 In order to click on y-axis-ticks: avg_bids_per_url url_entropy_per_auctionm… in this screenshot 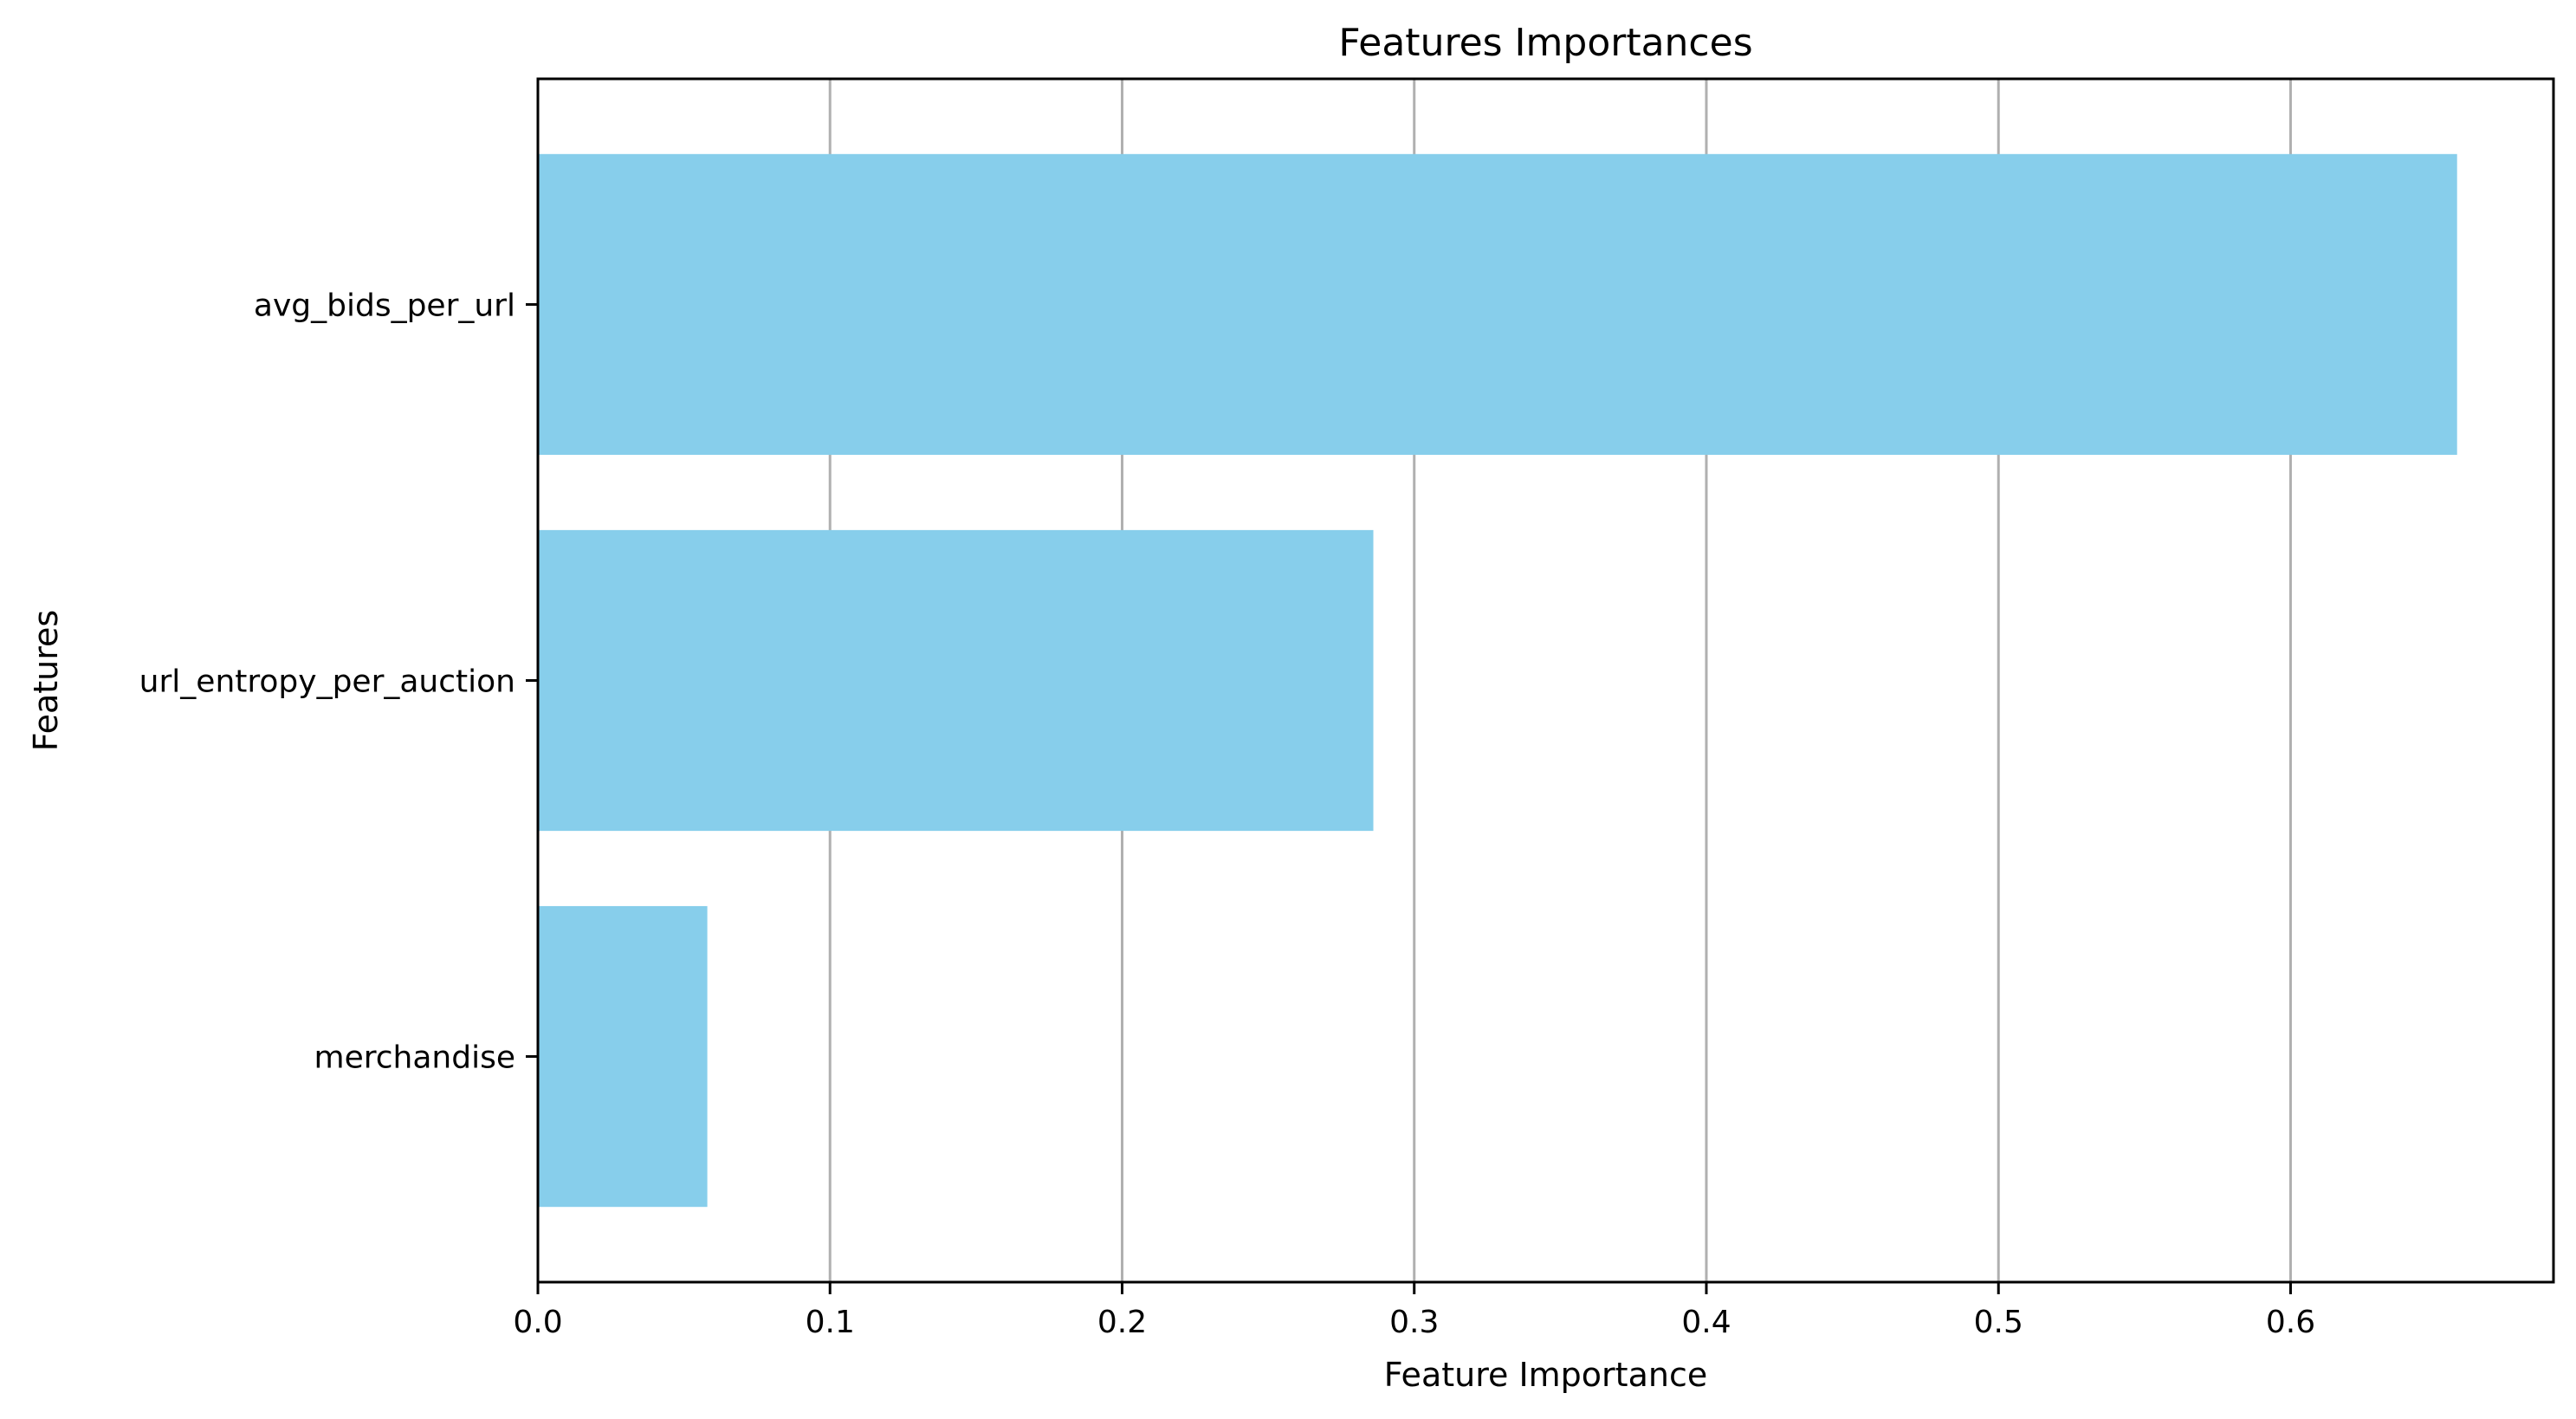, I will do `click(338, 682)`.